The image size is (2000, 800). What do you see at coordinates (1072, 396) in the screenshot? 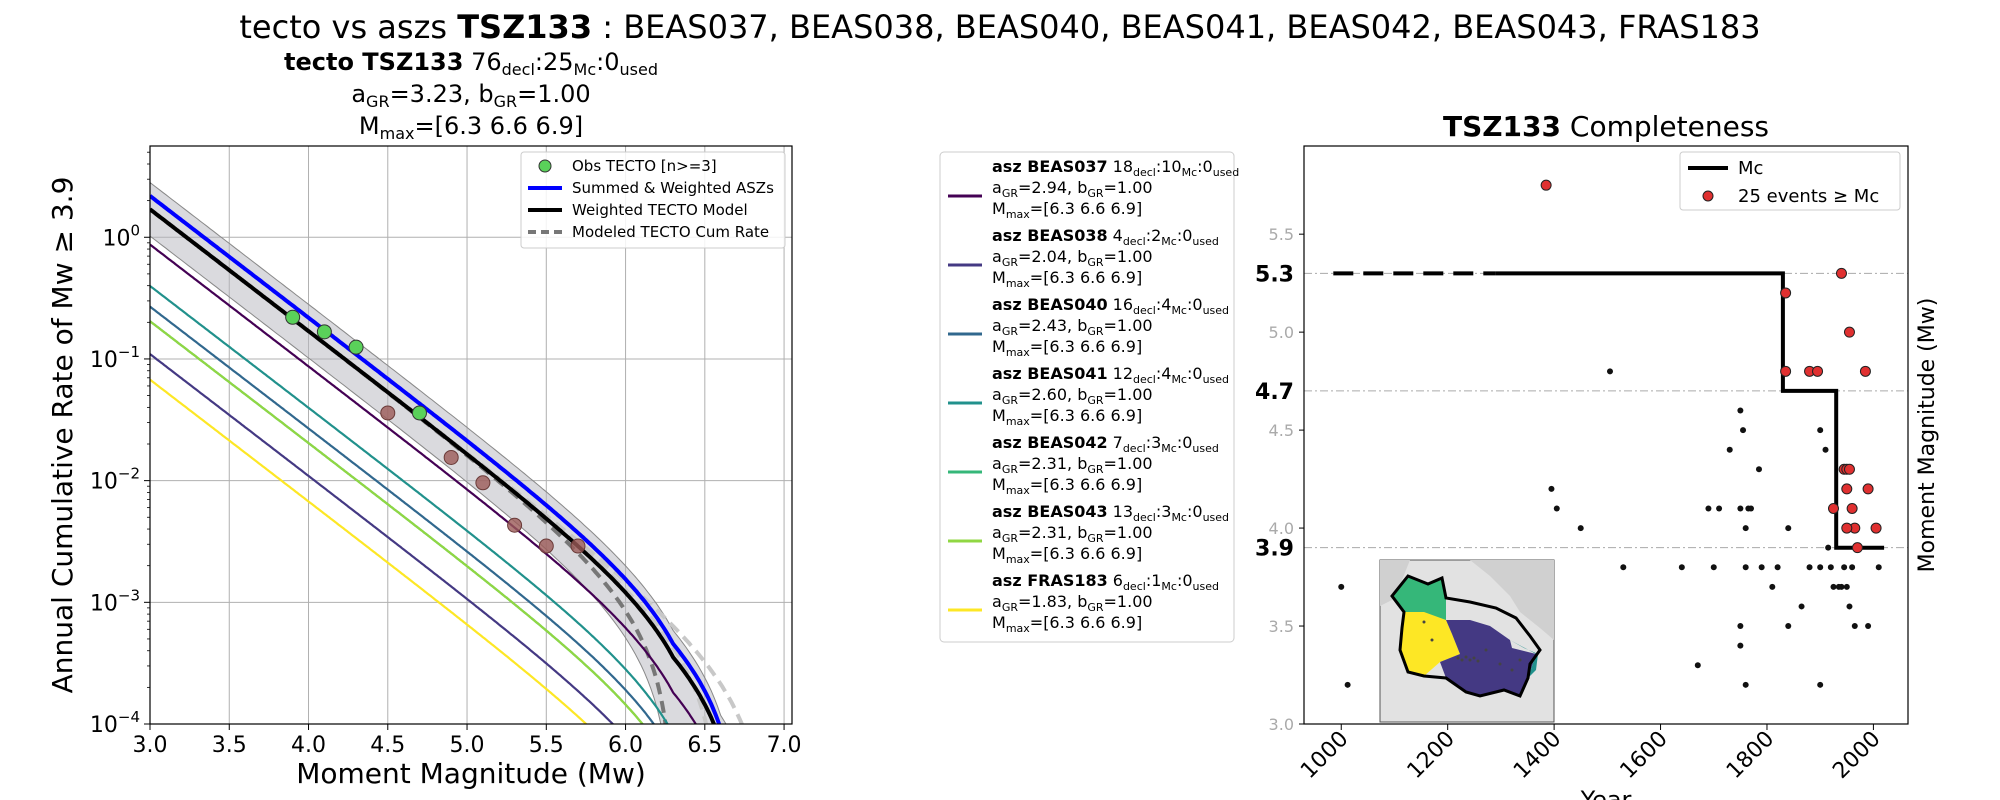
I see `asz-legend-gr: aGR=2.60, bGR=1.00` at bounding box center [1072, 396].